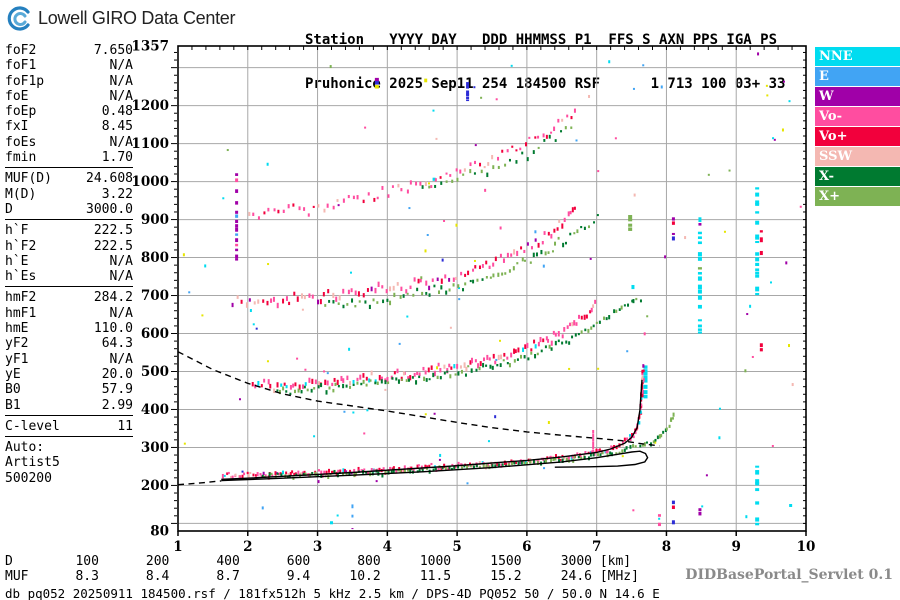 The height and width of the screenshot is (600, 900). What do you see at coordinates (857, 116) in the screenshot?
I see `legend-item-Vo: Vo-` at bounding box center [857, 116].